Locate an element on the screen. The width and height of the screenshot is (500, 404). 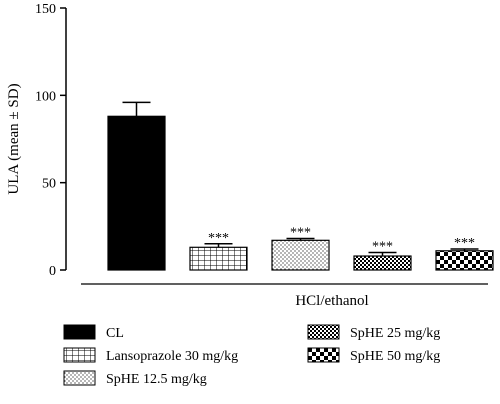
y-tick-label: 150 is located at coordinates (45, 9).